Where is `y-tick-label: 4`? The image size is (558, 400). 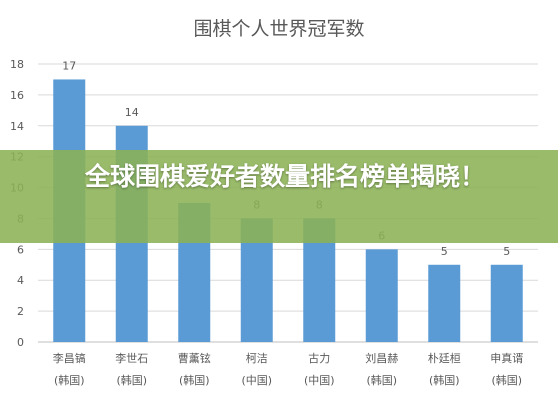 y-tick-label: 4 is located at coordinates (20, 280).